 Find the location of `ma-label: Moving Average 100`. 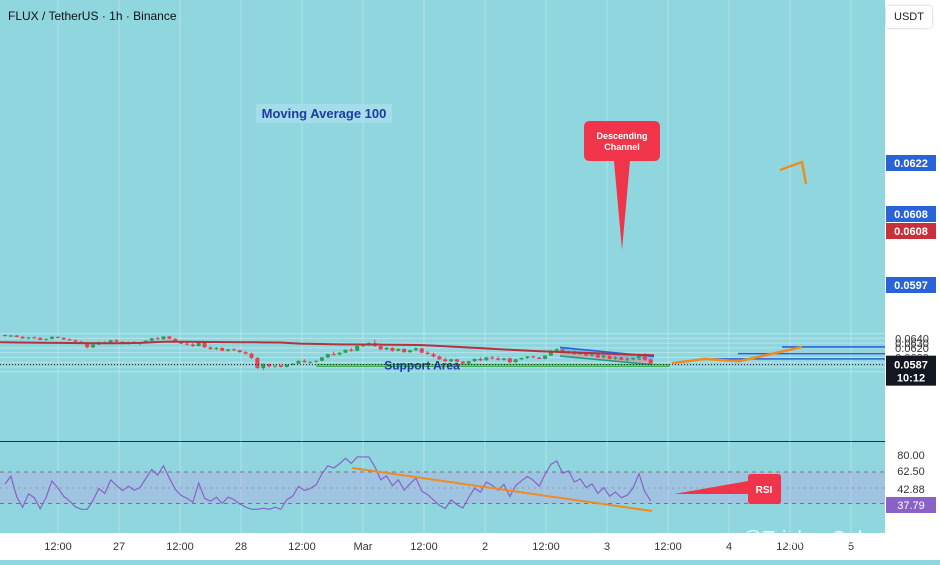

ma-label: Moving Average 100 is located at coordinates (324, 113).